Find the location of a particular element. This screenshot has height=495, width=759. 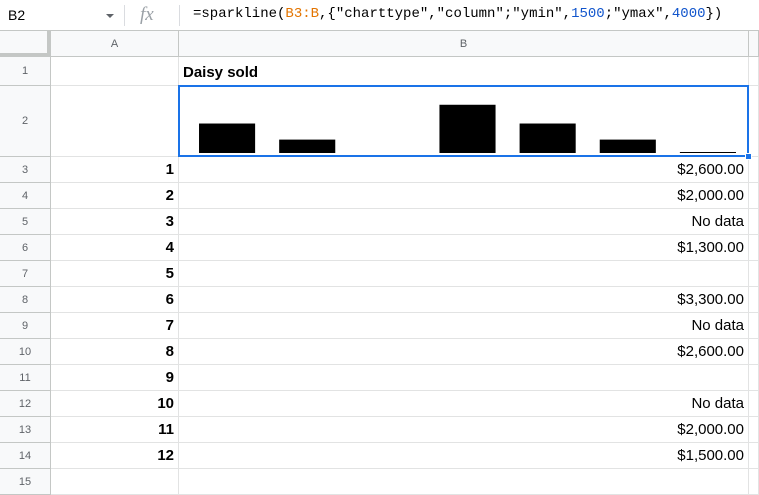

row-header: 7 is located at coordinates (25, 274).